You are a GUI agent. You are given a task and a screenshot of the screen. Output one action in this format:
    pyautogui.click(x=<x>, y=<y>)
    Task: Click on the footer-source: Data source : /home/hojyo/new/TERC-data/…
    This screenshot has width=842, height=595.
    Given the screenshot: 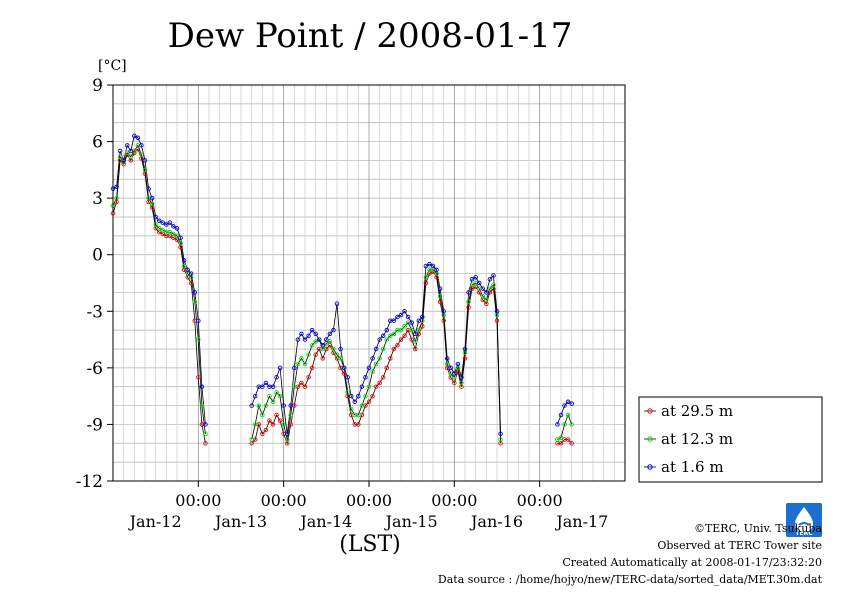 What is the action you would take?
    pyautogui.click(x=630, y=579)
    